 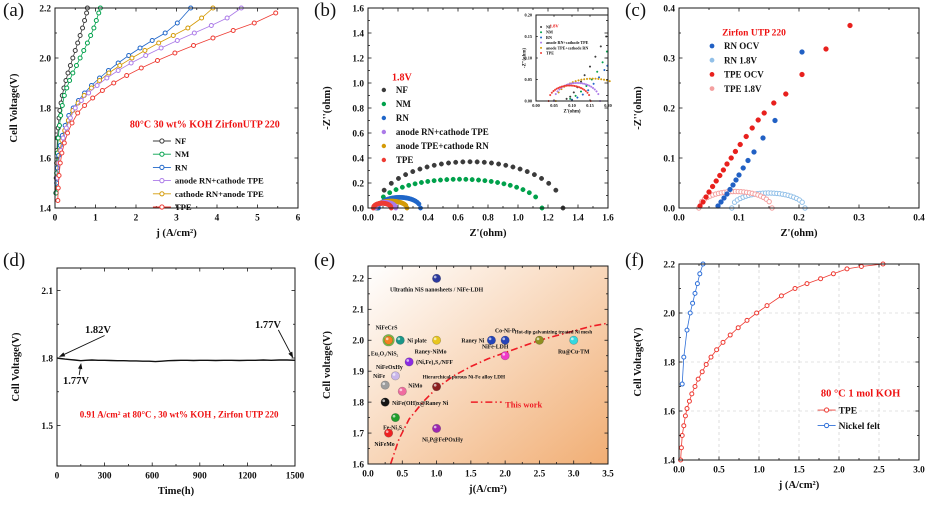 I want to click on svg-text: 3.5, so click(x=608, y=475).